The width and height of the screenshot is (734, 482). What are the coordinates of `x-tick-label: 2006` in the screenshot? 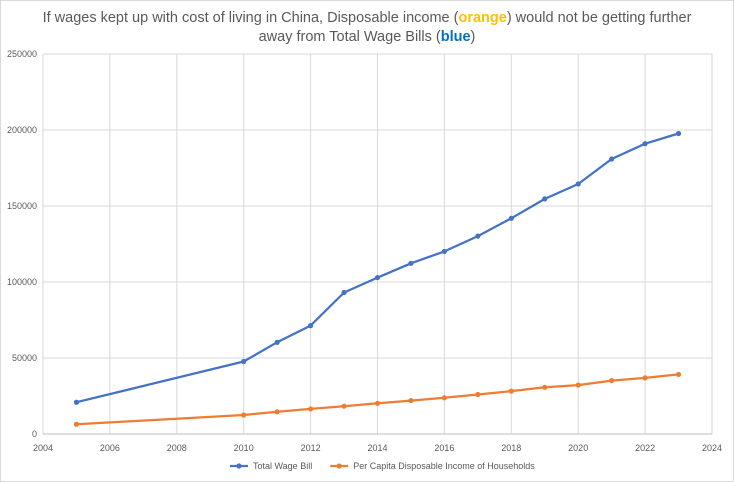 It's located at (110, 448).